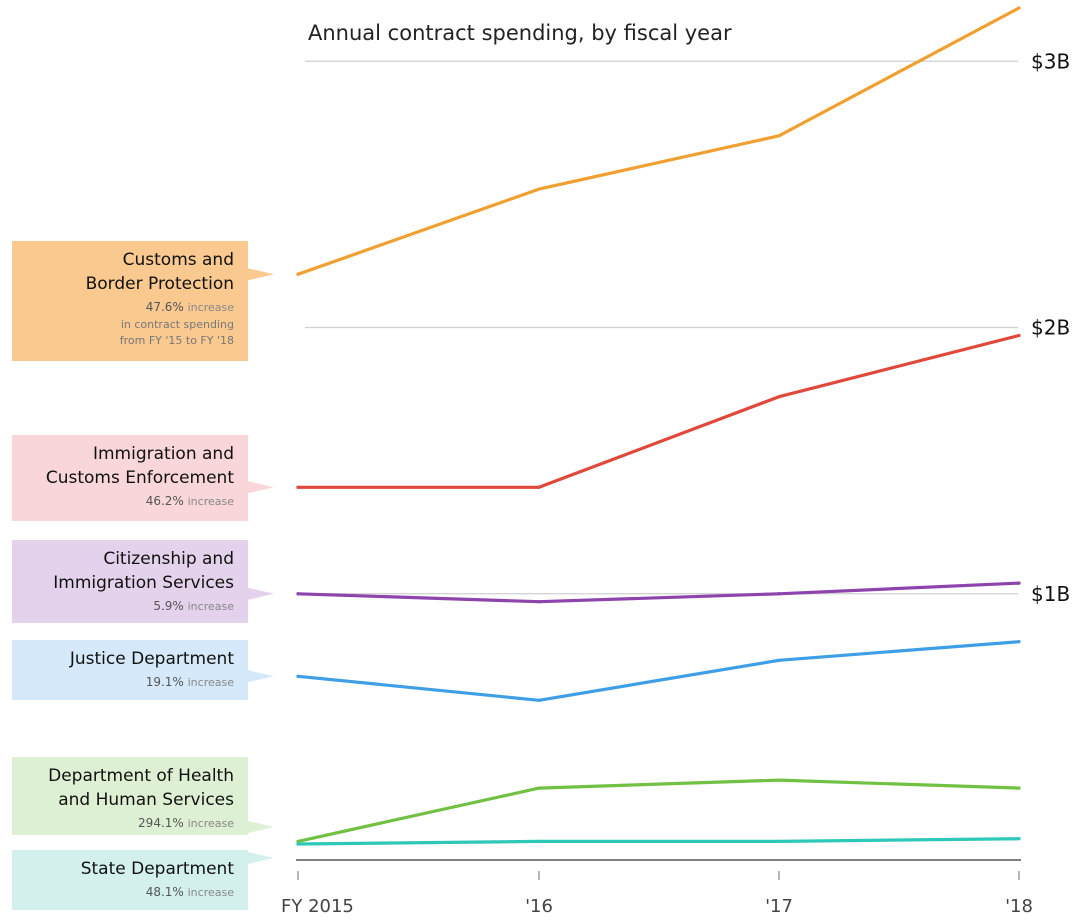 The image size is (1086, 921). I want to click on series-name: Immigration and, so click(163, 454).